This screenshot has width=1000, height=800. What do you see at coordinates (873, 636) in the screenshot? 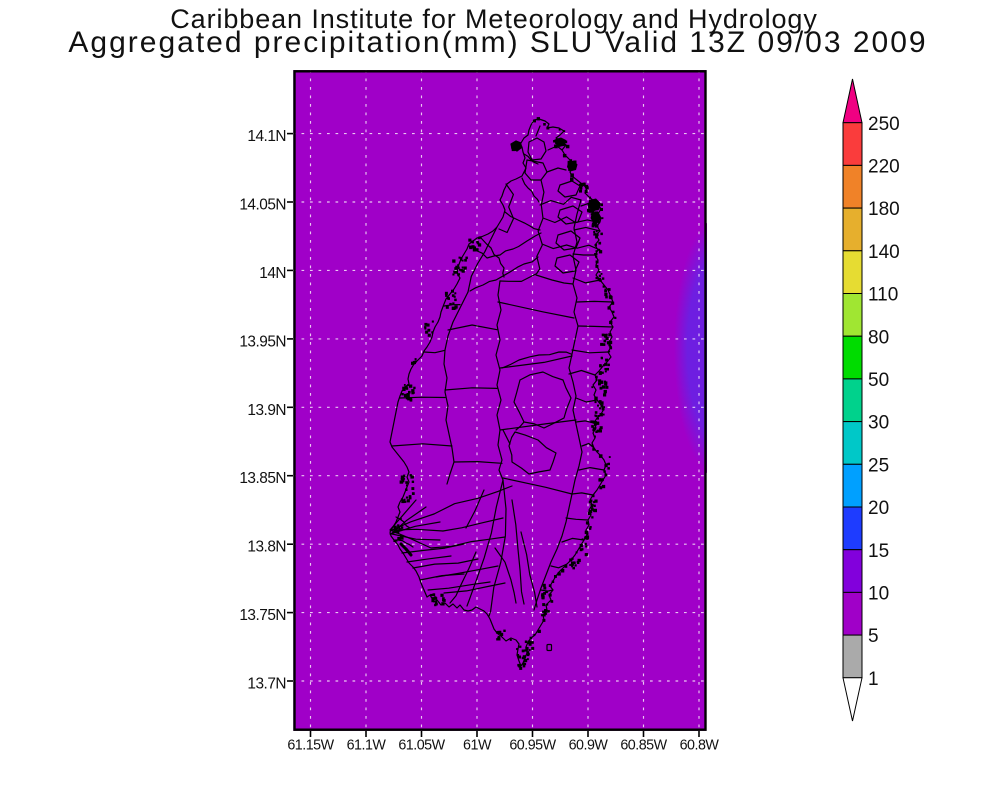
I see `svg-text: 5` at bounding box center [873, 636].